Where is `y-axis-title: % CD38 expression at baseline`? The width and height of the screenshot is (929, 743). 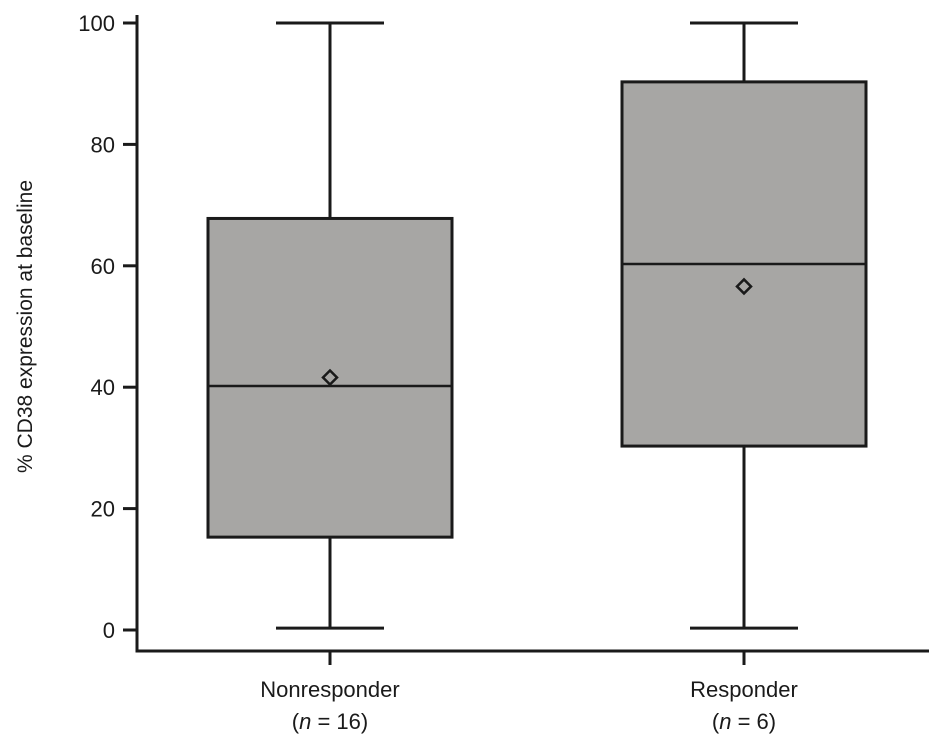
y-axis-title: % CD38 expression at baseline is located at coordinates (25, 326).